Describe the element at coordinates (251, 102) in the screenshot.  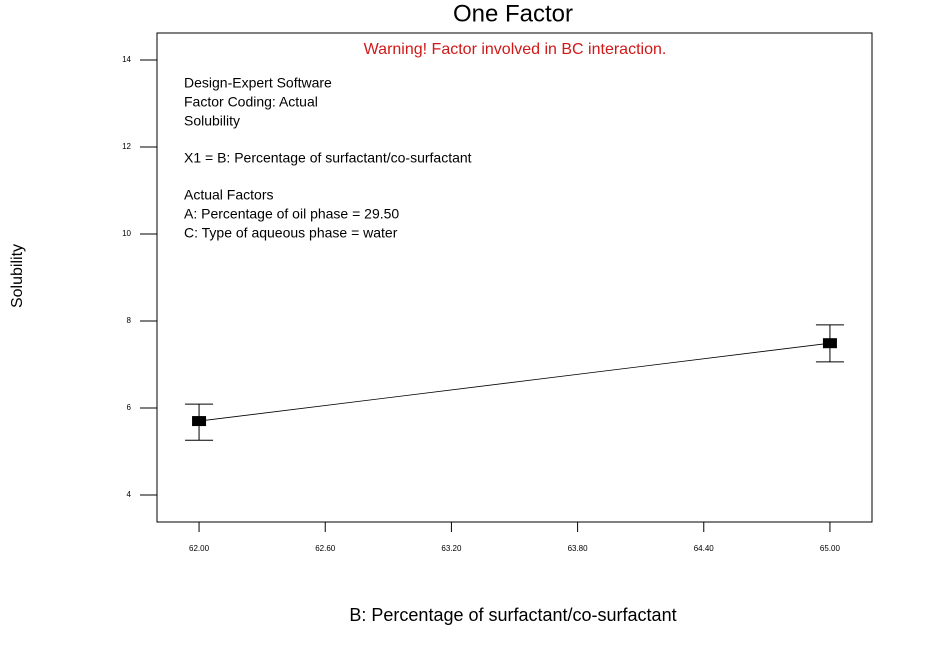
I see `annotation: Factor Coding: Actual` at that location.